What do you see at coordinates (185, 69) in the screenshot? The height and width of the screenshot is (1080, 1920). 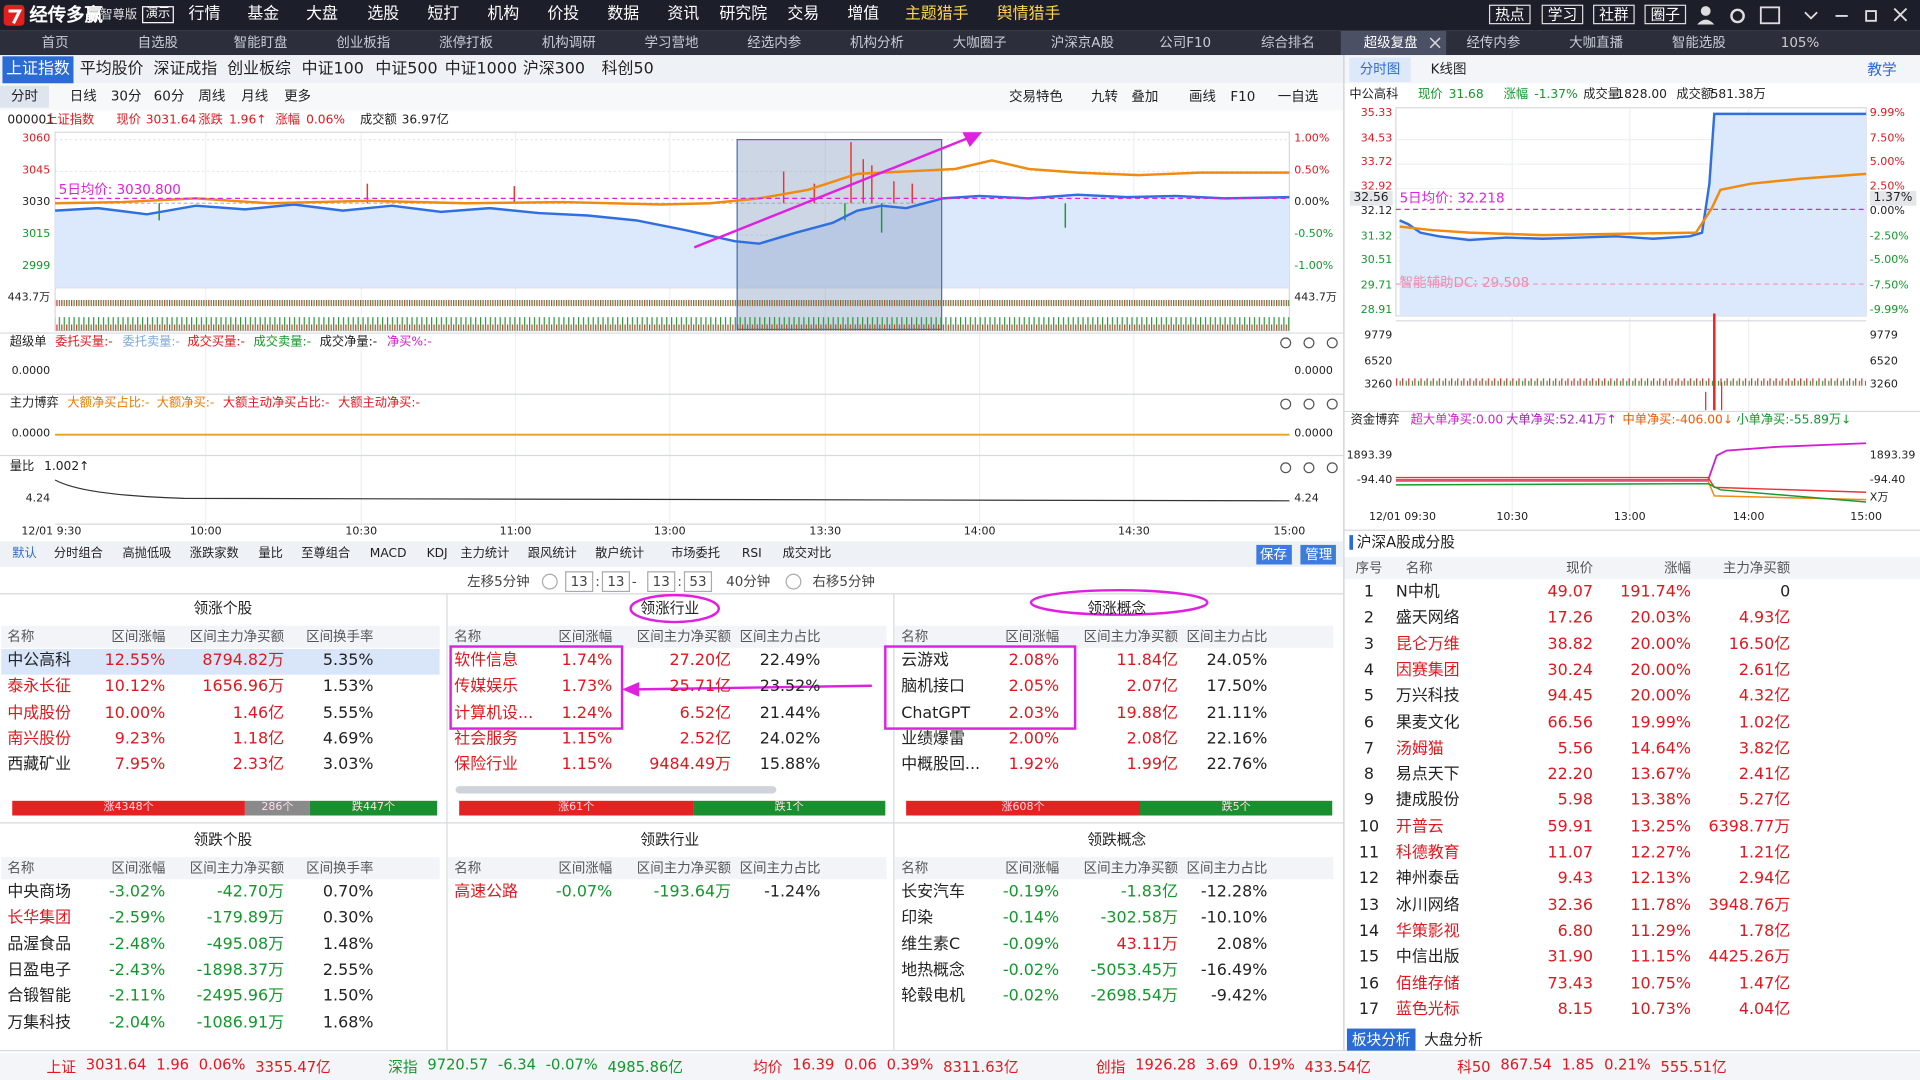 I see `index-tab: 深证成指` at bounding box center [185, 69].